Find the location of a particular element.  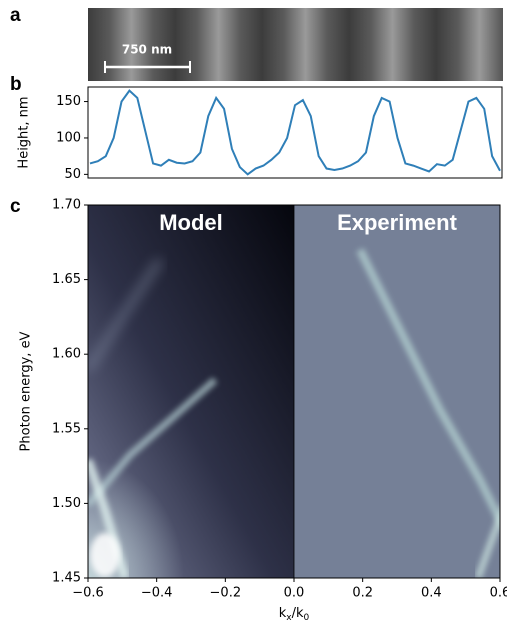

x-label-part: x is located at coordinates (289, 618).